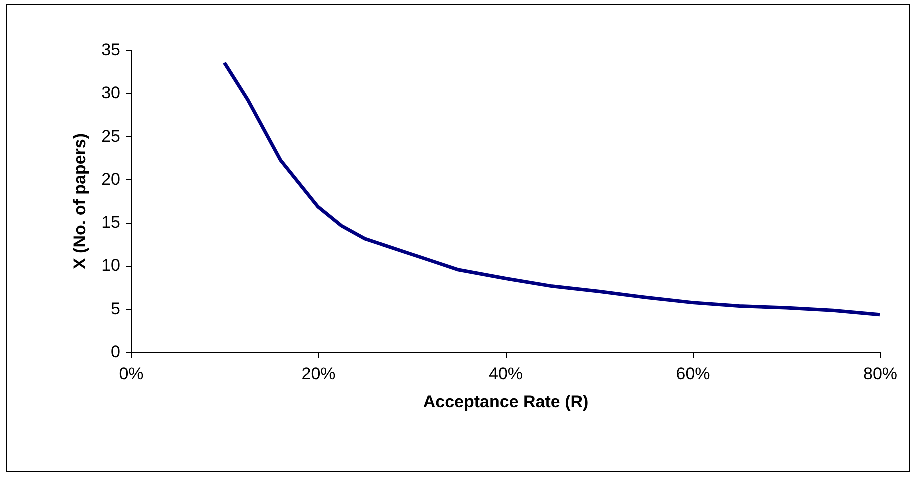  Describe the element at coordinates (115, 352) in the screenshot. I see `y-tick-label: 0` at that location.